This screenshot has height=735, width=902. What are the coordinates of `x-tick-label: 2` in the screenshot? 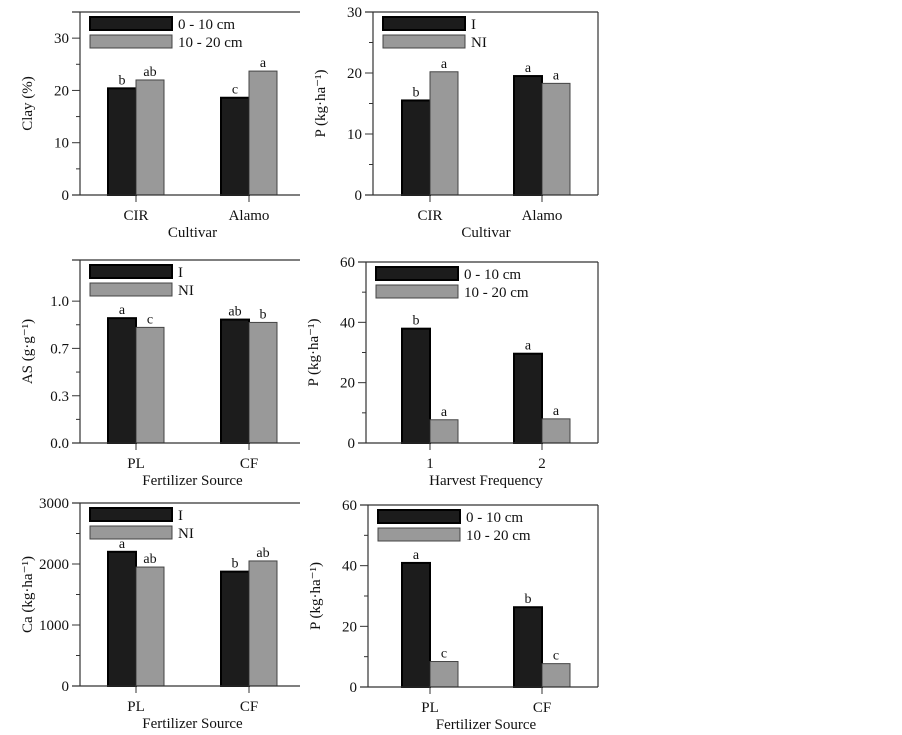 It's located at (542, 464).